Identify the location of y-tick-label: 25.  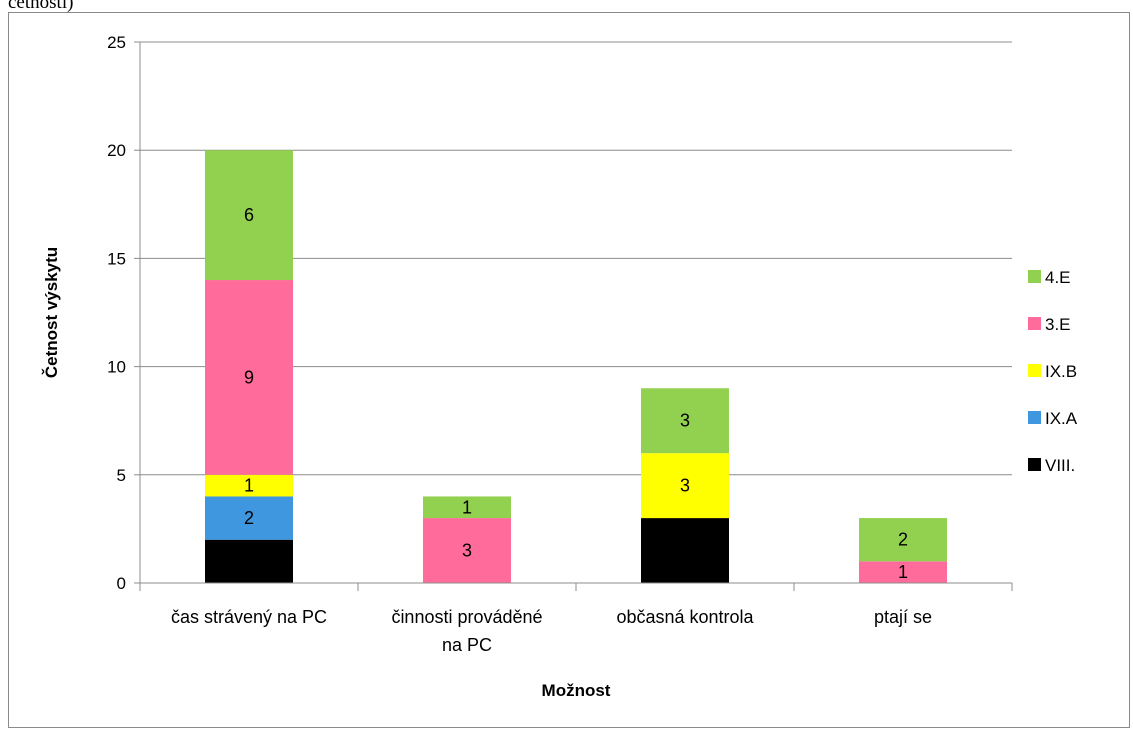
(116, 42).